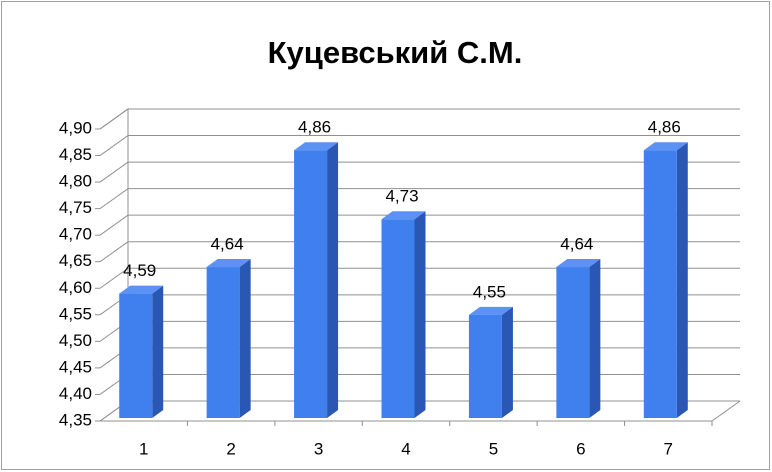 The image size is (772, 472). Describe the element at coordinates (395, 52) in the screenshot. I see `chart-title: Куцевський С.М.` at that location.